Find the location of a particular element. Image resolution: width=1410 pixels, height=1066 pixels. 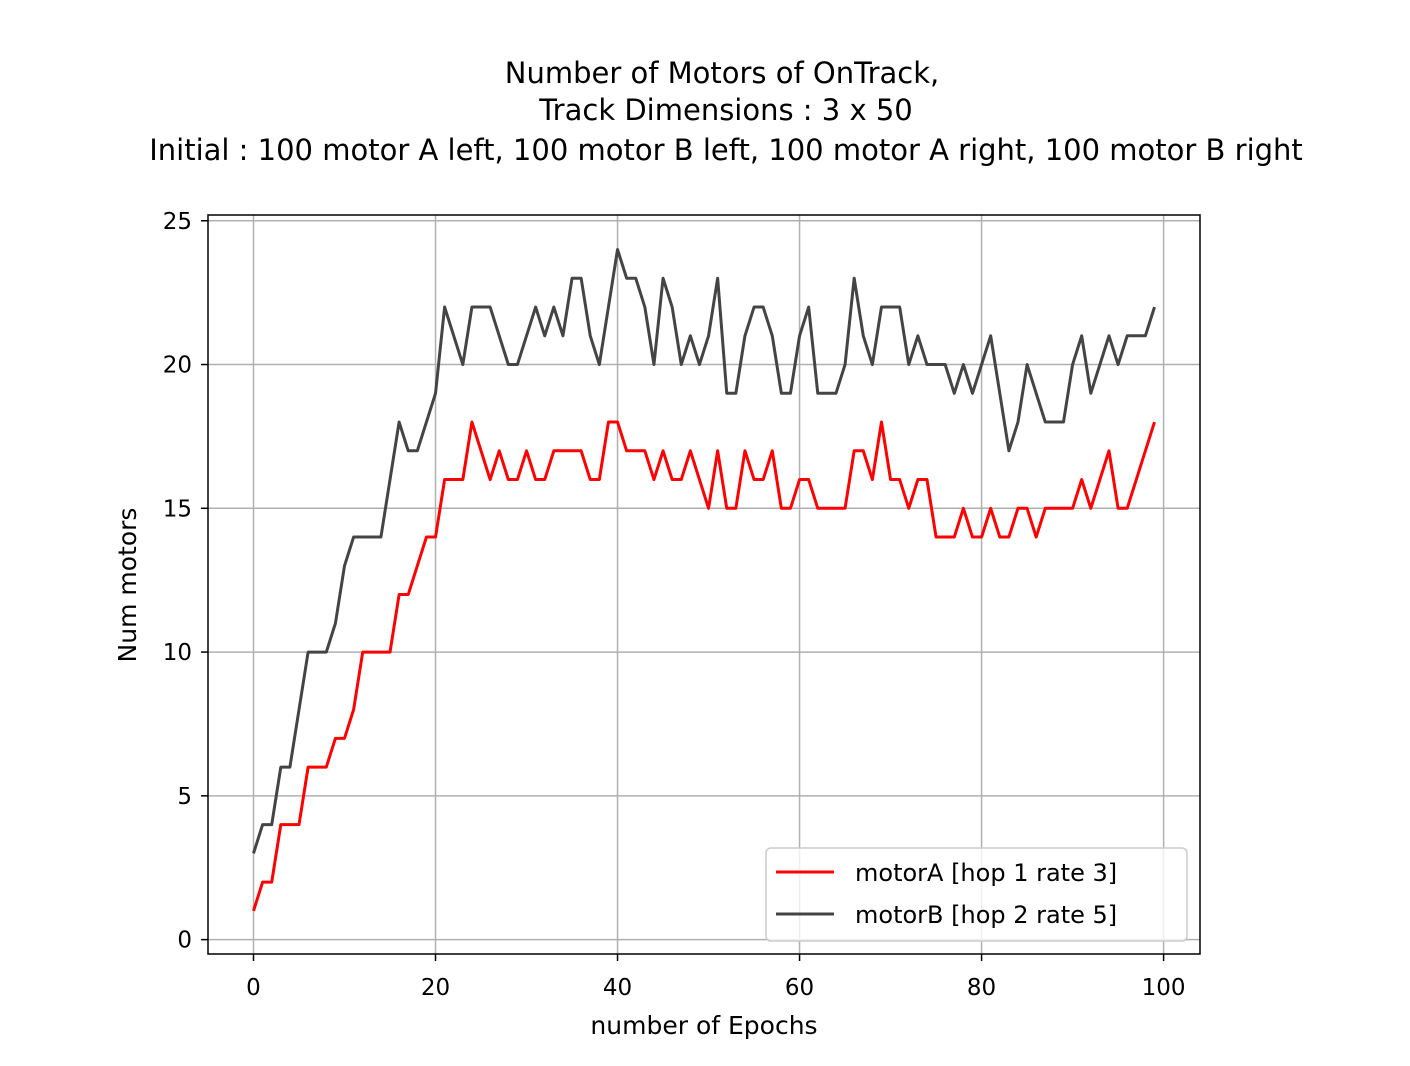

legend-label-motorB: motorB [hop 2 rate 5] is located at coordinates (986, 915).